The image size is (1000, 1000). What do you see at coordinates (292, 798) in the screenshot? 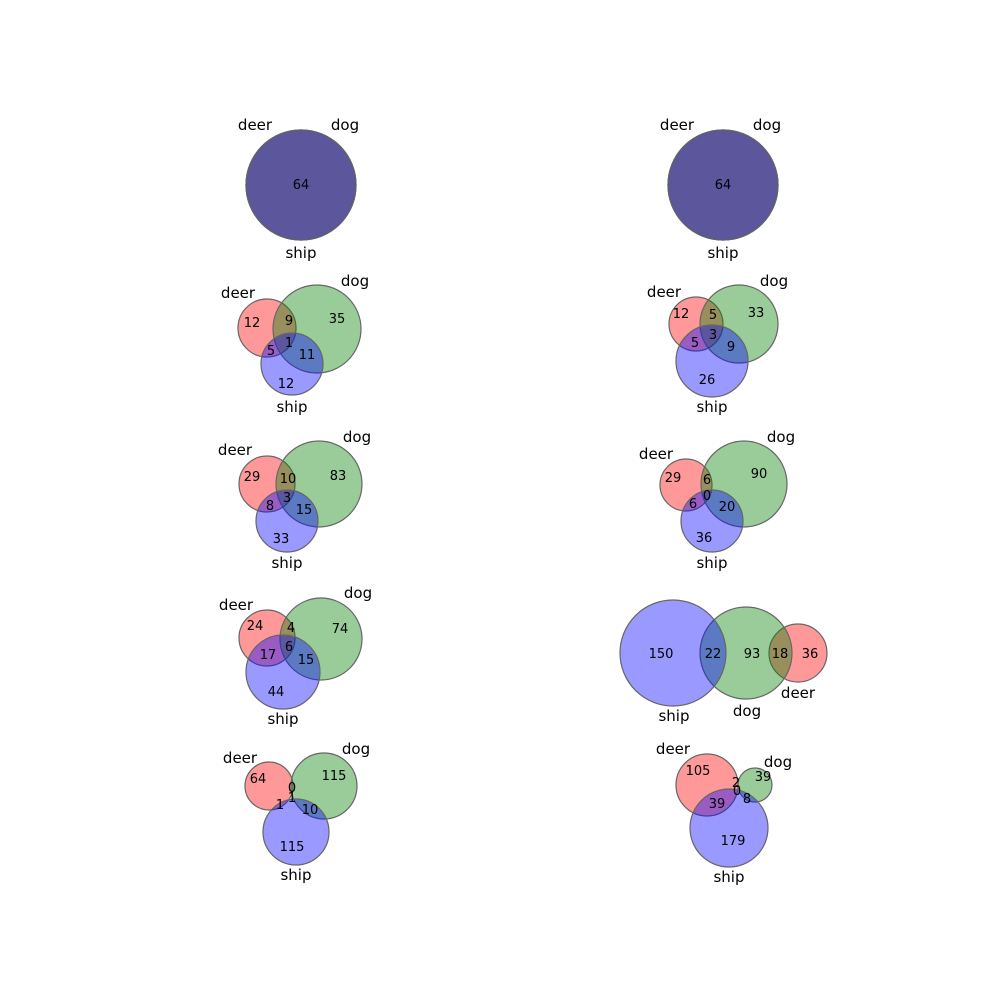
I see `region-label-deer-dog-ship: 1` at bounding box center [292, 798].